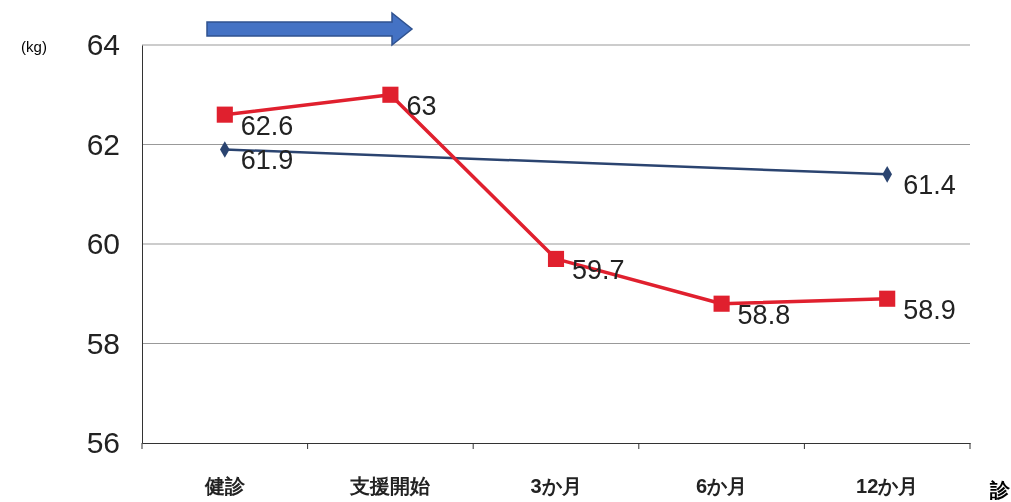 The height and width of the screenshot is (502, 1011). What do you see at coordinates (224, 486) in the screenshot?
I see `x-tick-label: 健診` at bounding box center [224, 486].